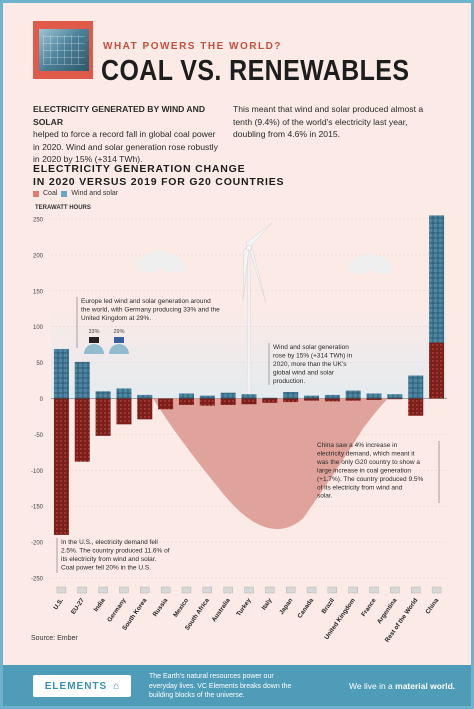 The image size is (474, 709). I want to click on legend-swatch-coal, so click(36, 193).